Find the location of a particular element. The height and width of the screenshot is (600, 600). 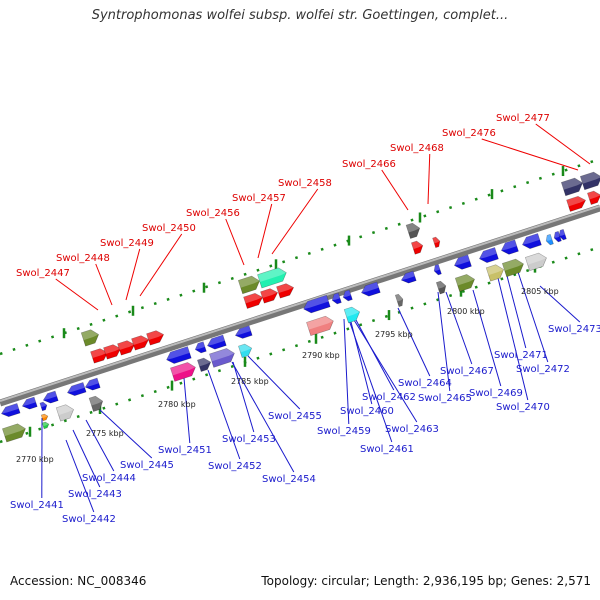

gene-label-top: Swol_2466 is located at coordinates (369, 164).